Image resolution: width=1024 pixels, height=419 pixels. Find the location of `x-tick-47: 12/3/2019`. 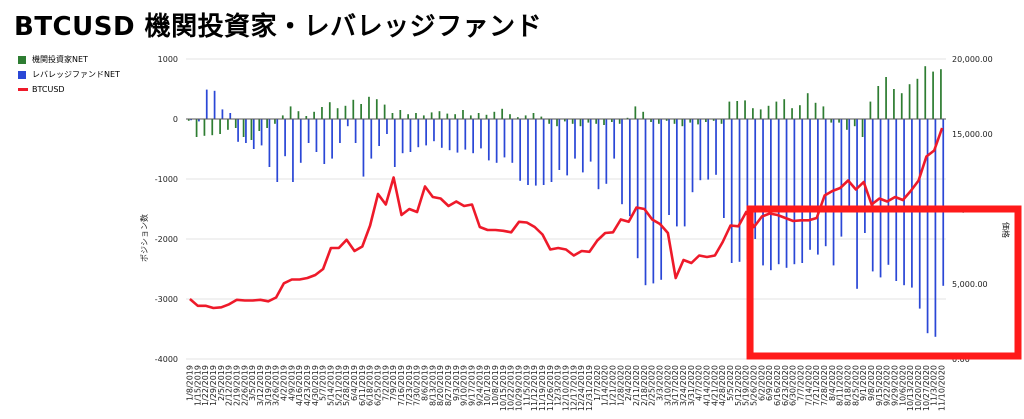

x-tick-47: 12/3/2019 is located at coordinates (558, 385).